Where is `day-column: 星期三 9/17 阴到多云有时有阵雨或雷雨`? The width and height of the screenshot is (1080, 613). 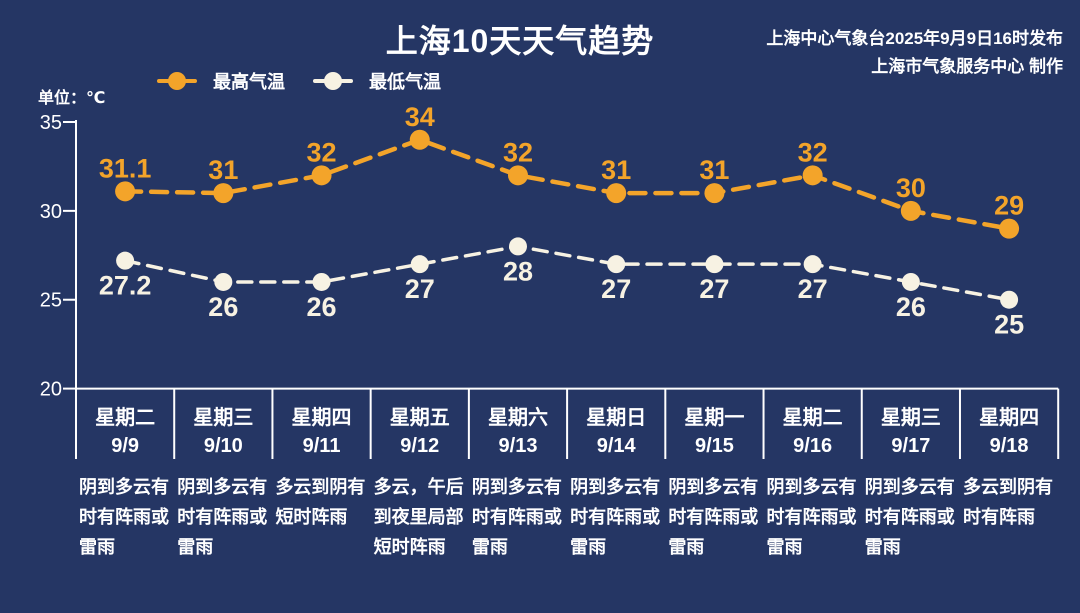 day-column: 星期三 9/17 阴到多云有时有阵雨或雷雨 is located at coordinates (911, 501).